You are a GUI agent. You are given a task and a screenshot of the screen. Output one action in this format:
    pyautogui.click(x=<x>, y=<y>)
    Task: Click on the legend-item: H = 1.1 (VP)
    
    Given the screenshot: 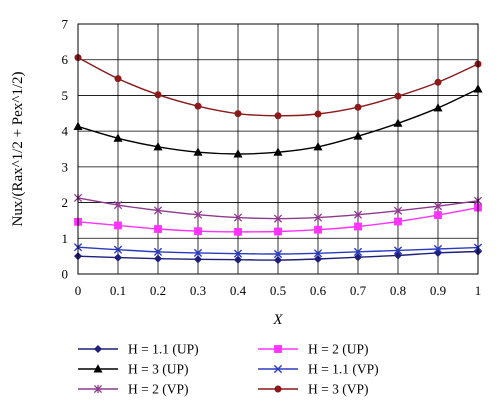 What is the action you would take?
    pyautogui.click(x=318, y=369)
    